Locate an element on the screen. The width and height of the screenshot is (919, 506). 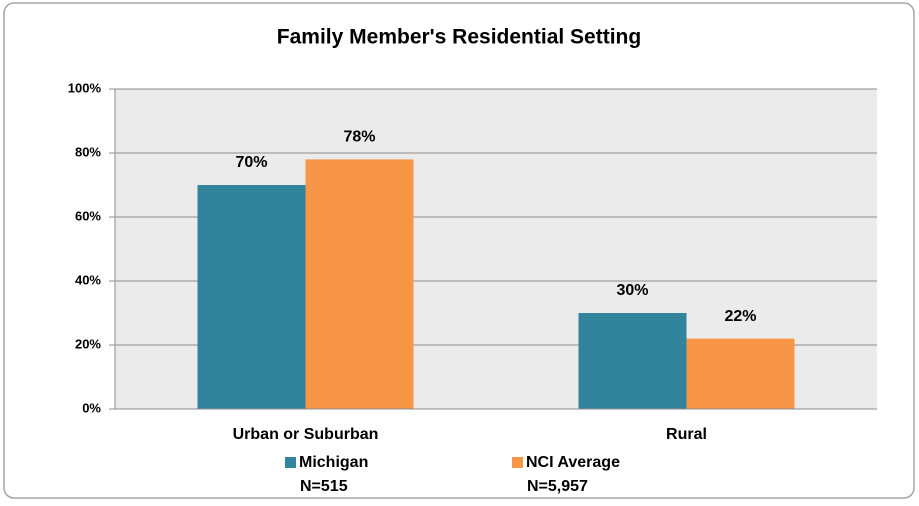
chart-title: Family Member's Residential Setting is located at coordinates (459, 37).